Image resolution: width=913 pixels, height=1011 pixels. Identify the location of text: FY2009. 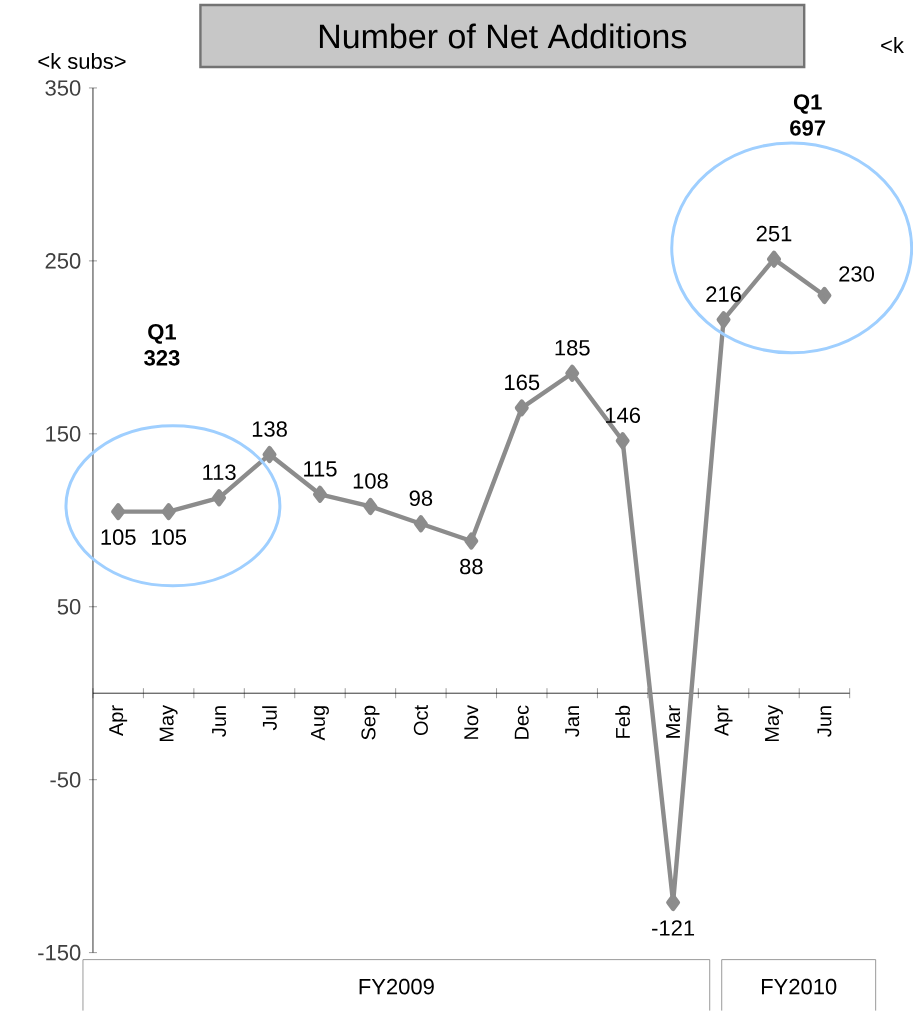
(396, 986).